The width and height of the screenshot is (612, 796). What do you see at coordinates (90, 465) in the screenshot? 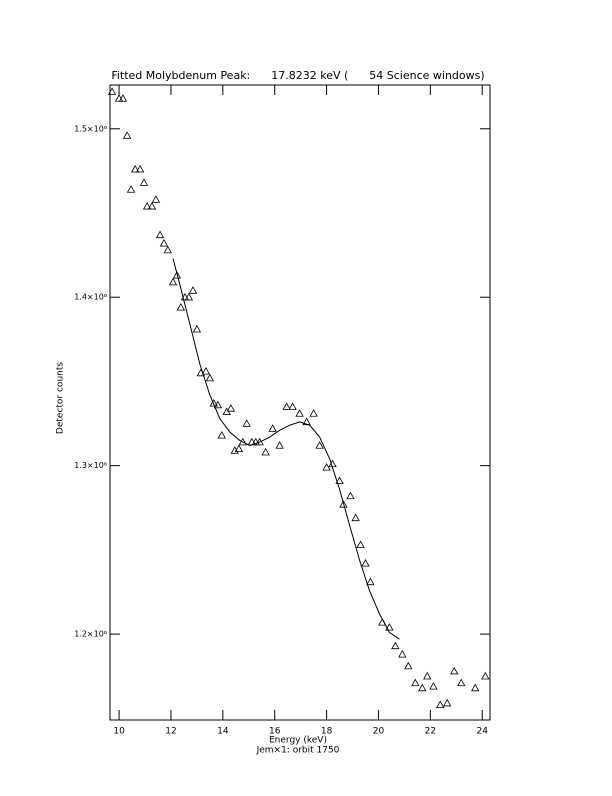
I see `y-tick-label: 1.3×10⁶` at bounding box center [90, 465].